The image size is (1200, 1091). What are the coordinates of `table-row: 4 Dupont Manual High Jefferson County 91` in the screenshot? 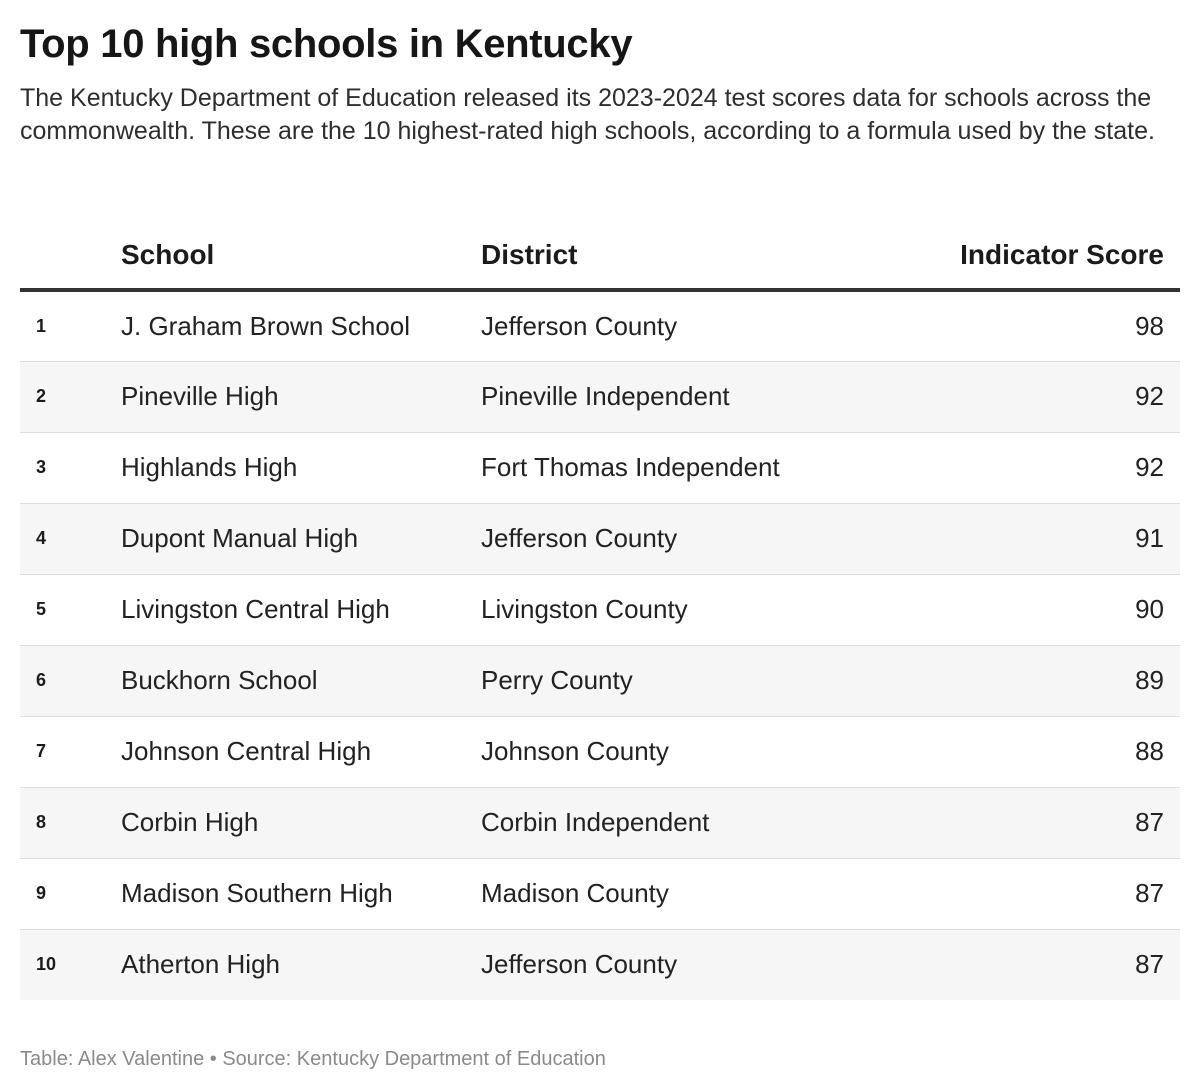 It's located at (600, 539).